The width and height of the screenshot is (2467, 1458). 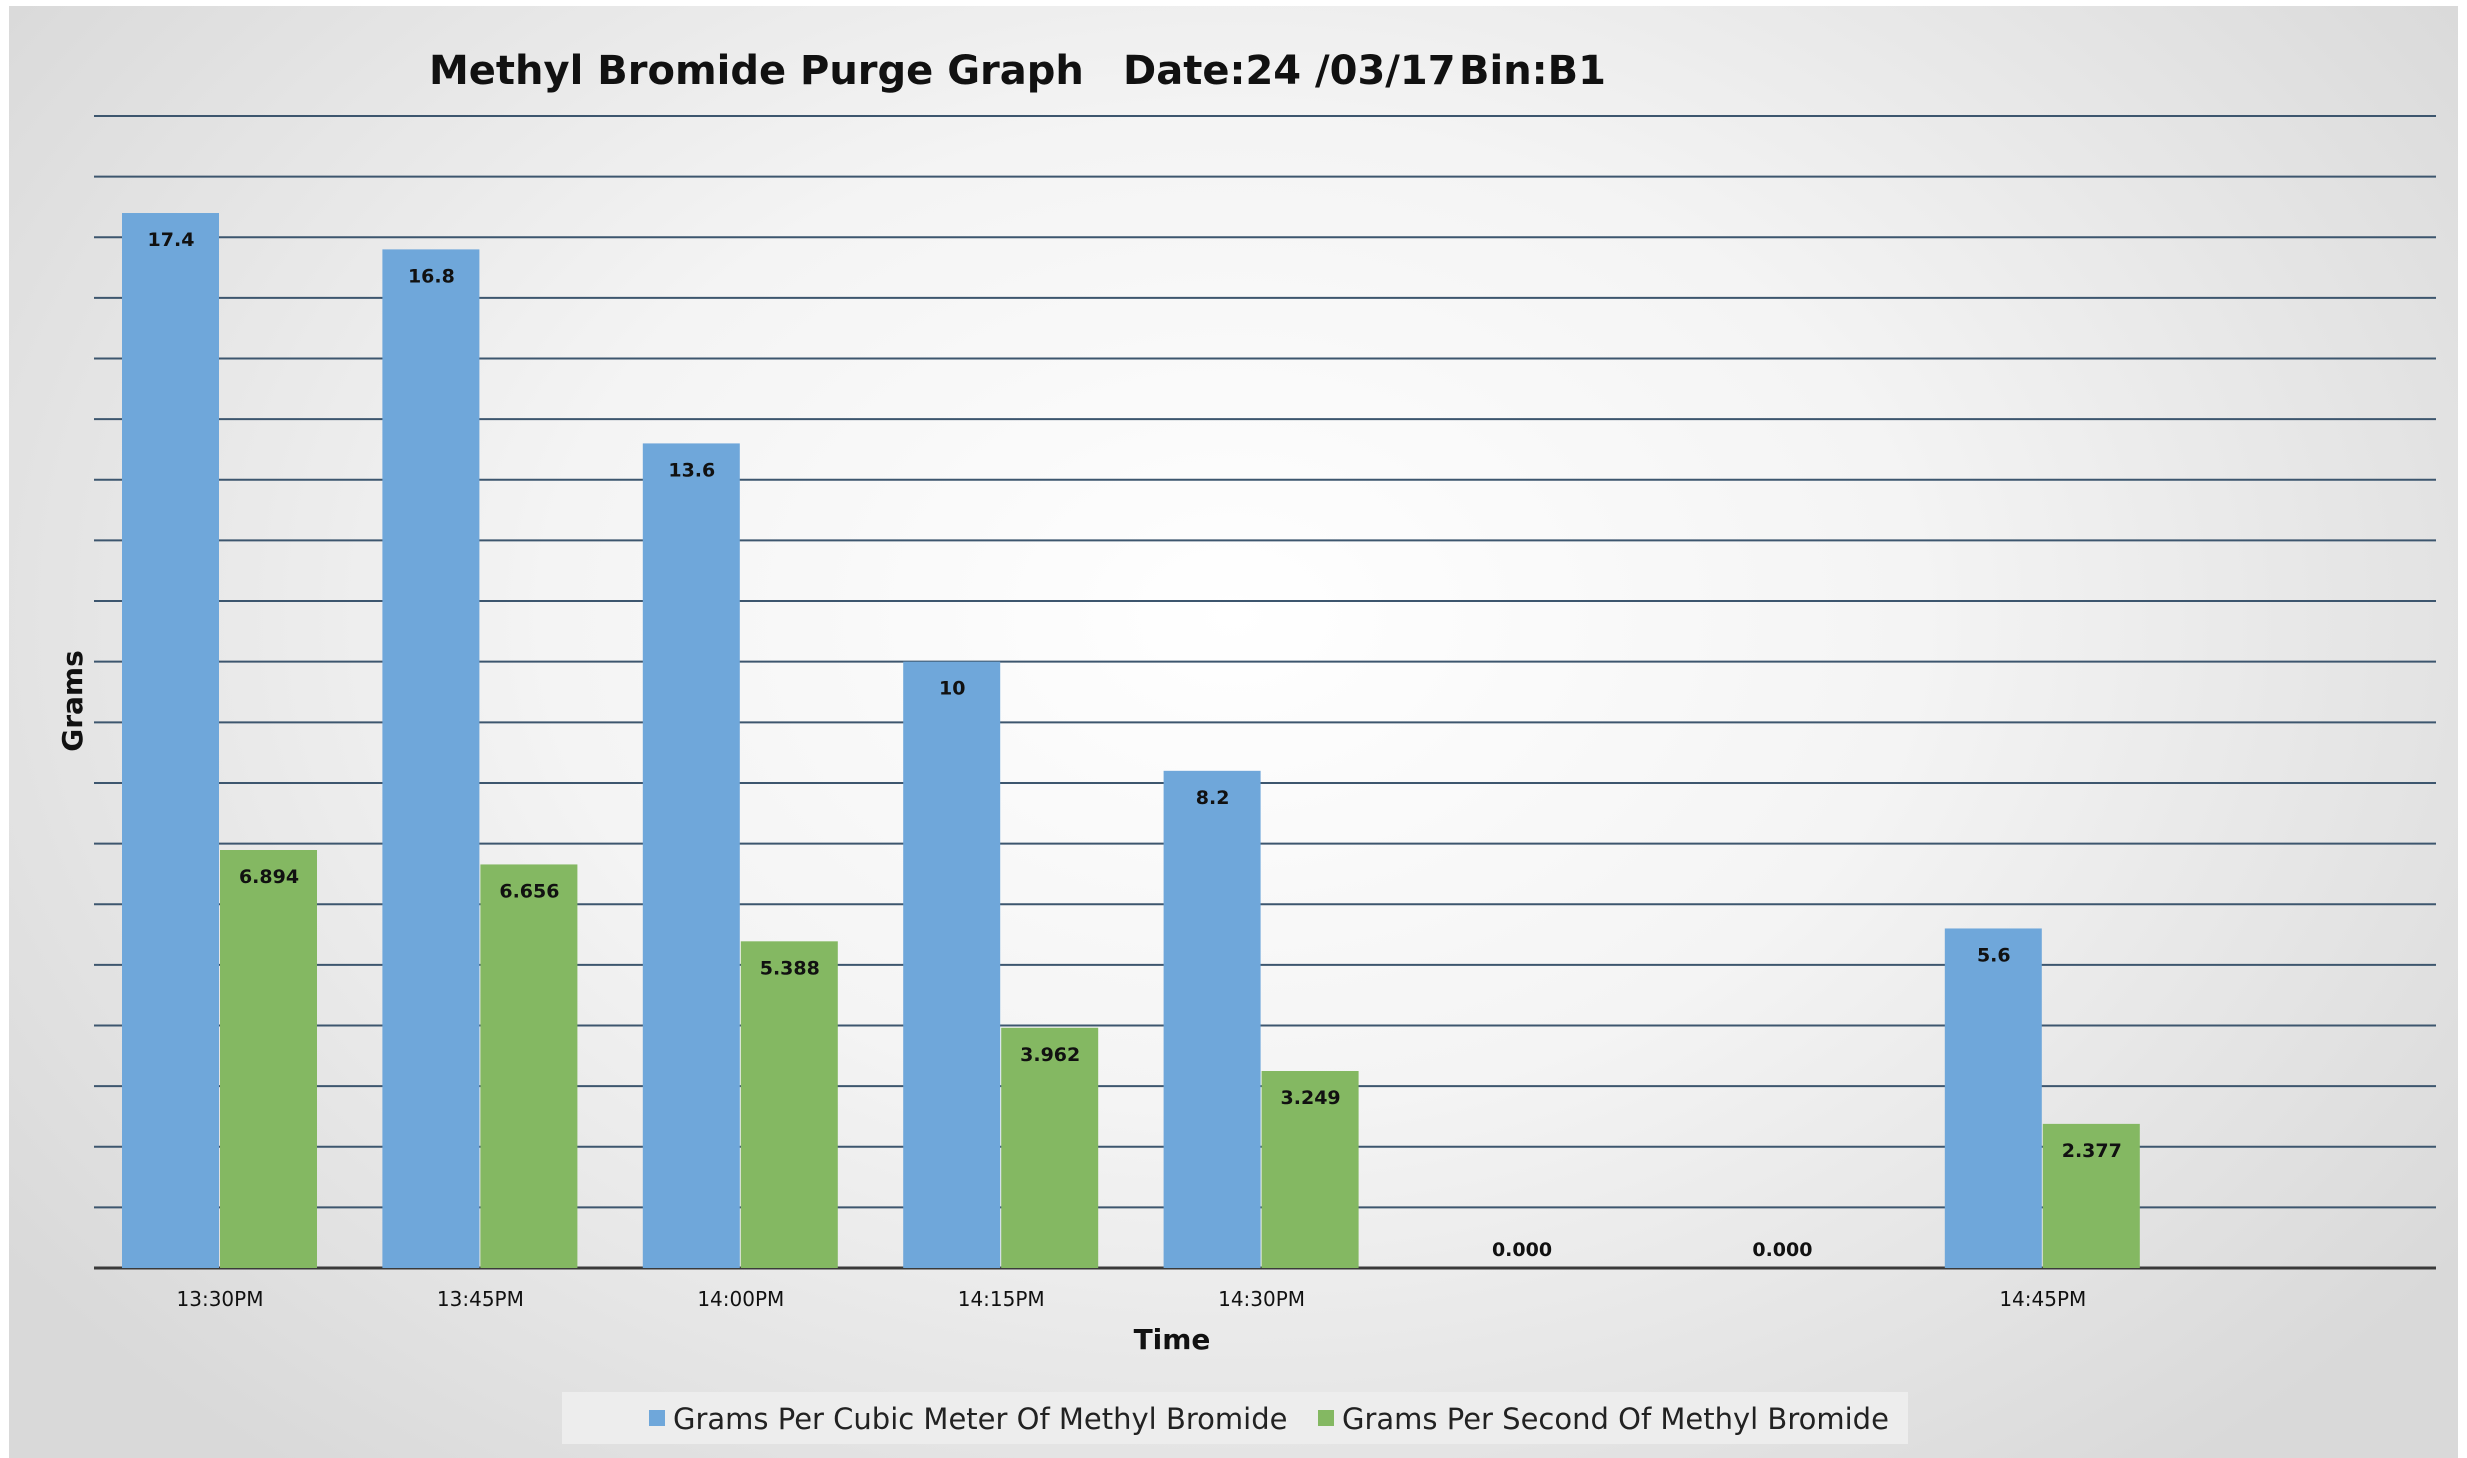 What do you see at coordinates (740, 1299) in the screenshot?
I see `x-tick-label: 14:00PM` at bounding box center [740, 1299].